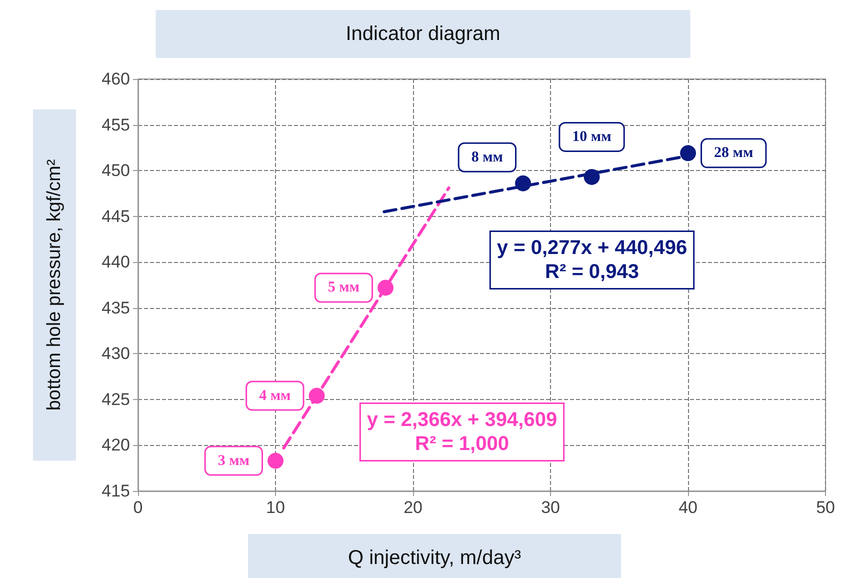 The width and height of the screenshot is (846, 586). I want to click on x-tick-label: 30, so click(550, 507).